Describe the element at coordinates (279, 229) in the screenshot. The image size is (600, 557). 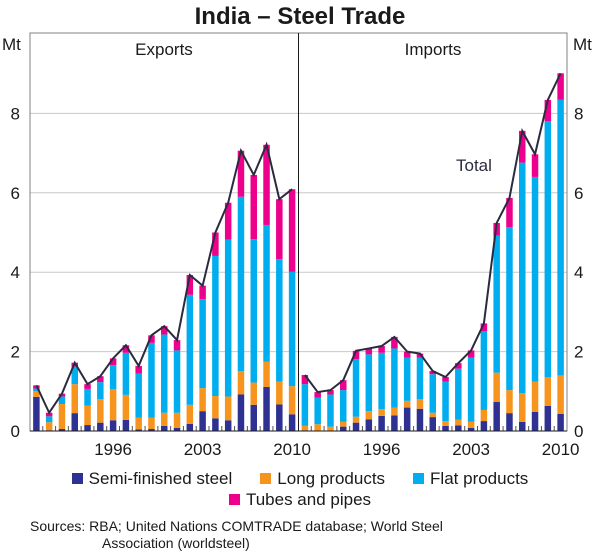
I see `bar-tubes-exports-2009` at that location.